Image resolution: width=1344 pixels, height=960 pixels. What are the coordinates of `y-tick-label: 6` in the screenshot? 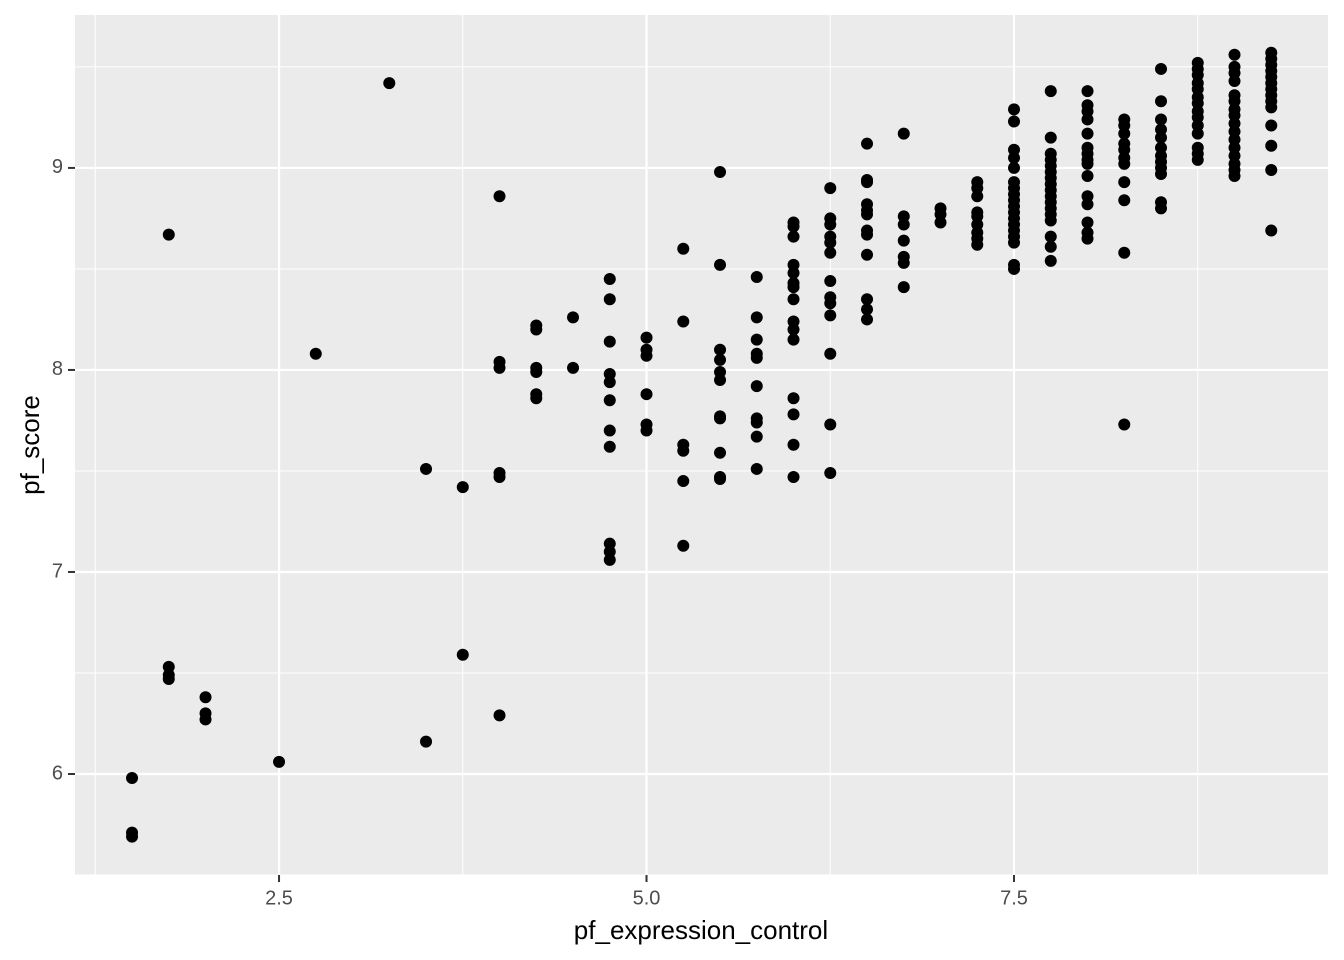 It's located at (57, 773).